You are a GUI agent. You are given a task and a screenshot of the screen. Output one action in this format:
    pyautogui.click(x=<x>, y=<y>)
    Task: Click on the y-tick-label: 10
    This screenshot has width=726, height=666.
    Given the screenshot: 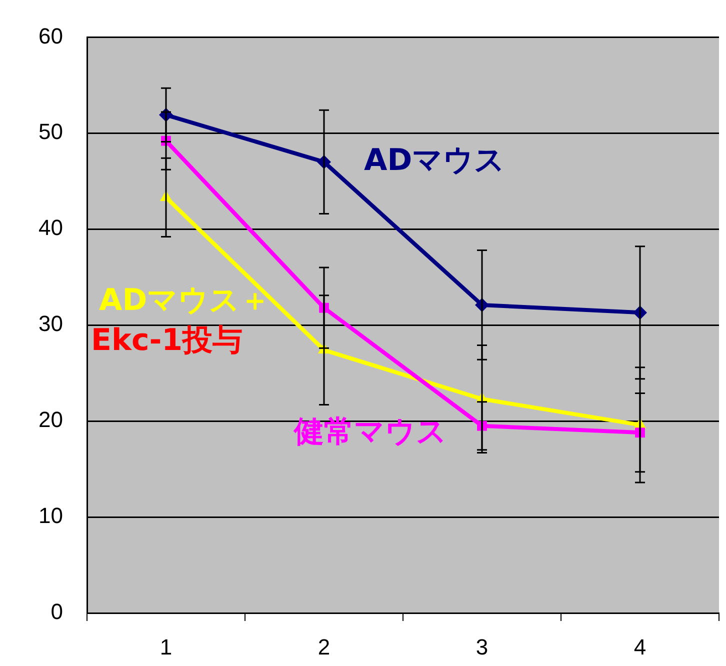 What is the action you would take?
    pyautogui.click(x=50, y=515)
    